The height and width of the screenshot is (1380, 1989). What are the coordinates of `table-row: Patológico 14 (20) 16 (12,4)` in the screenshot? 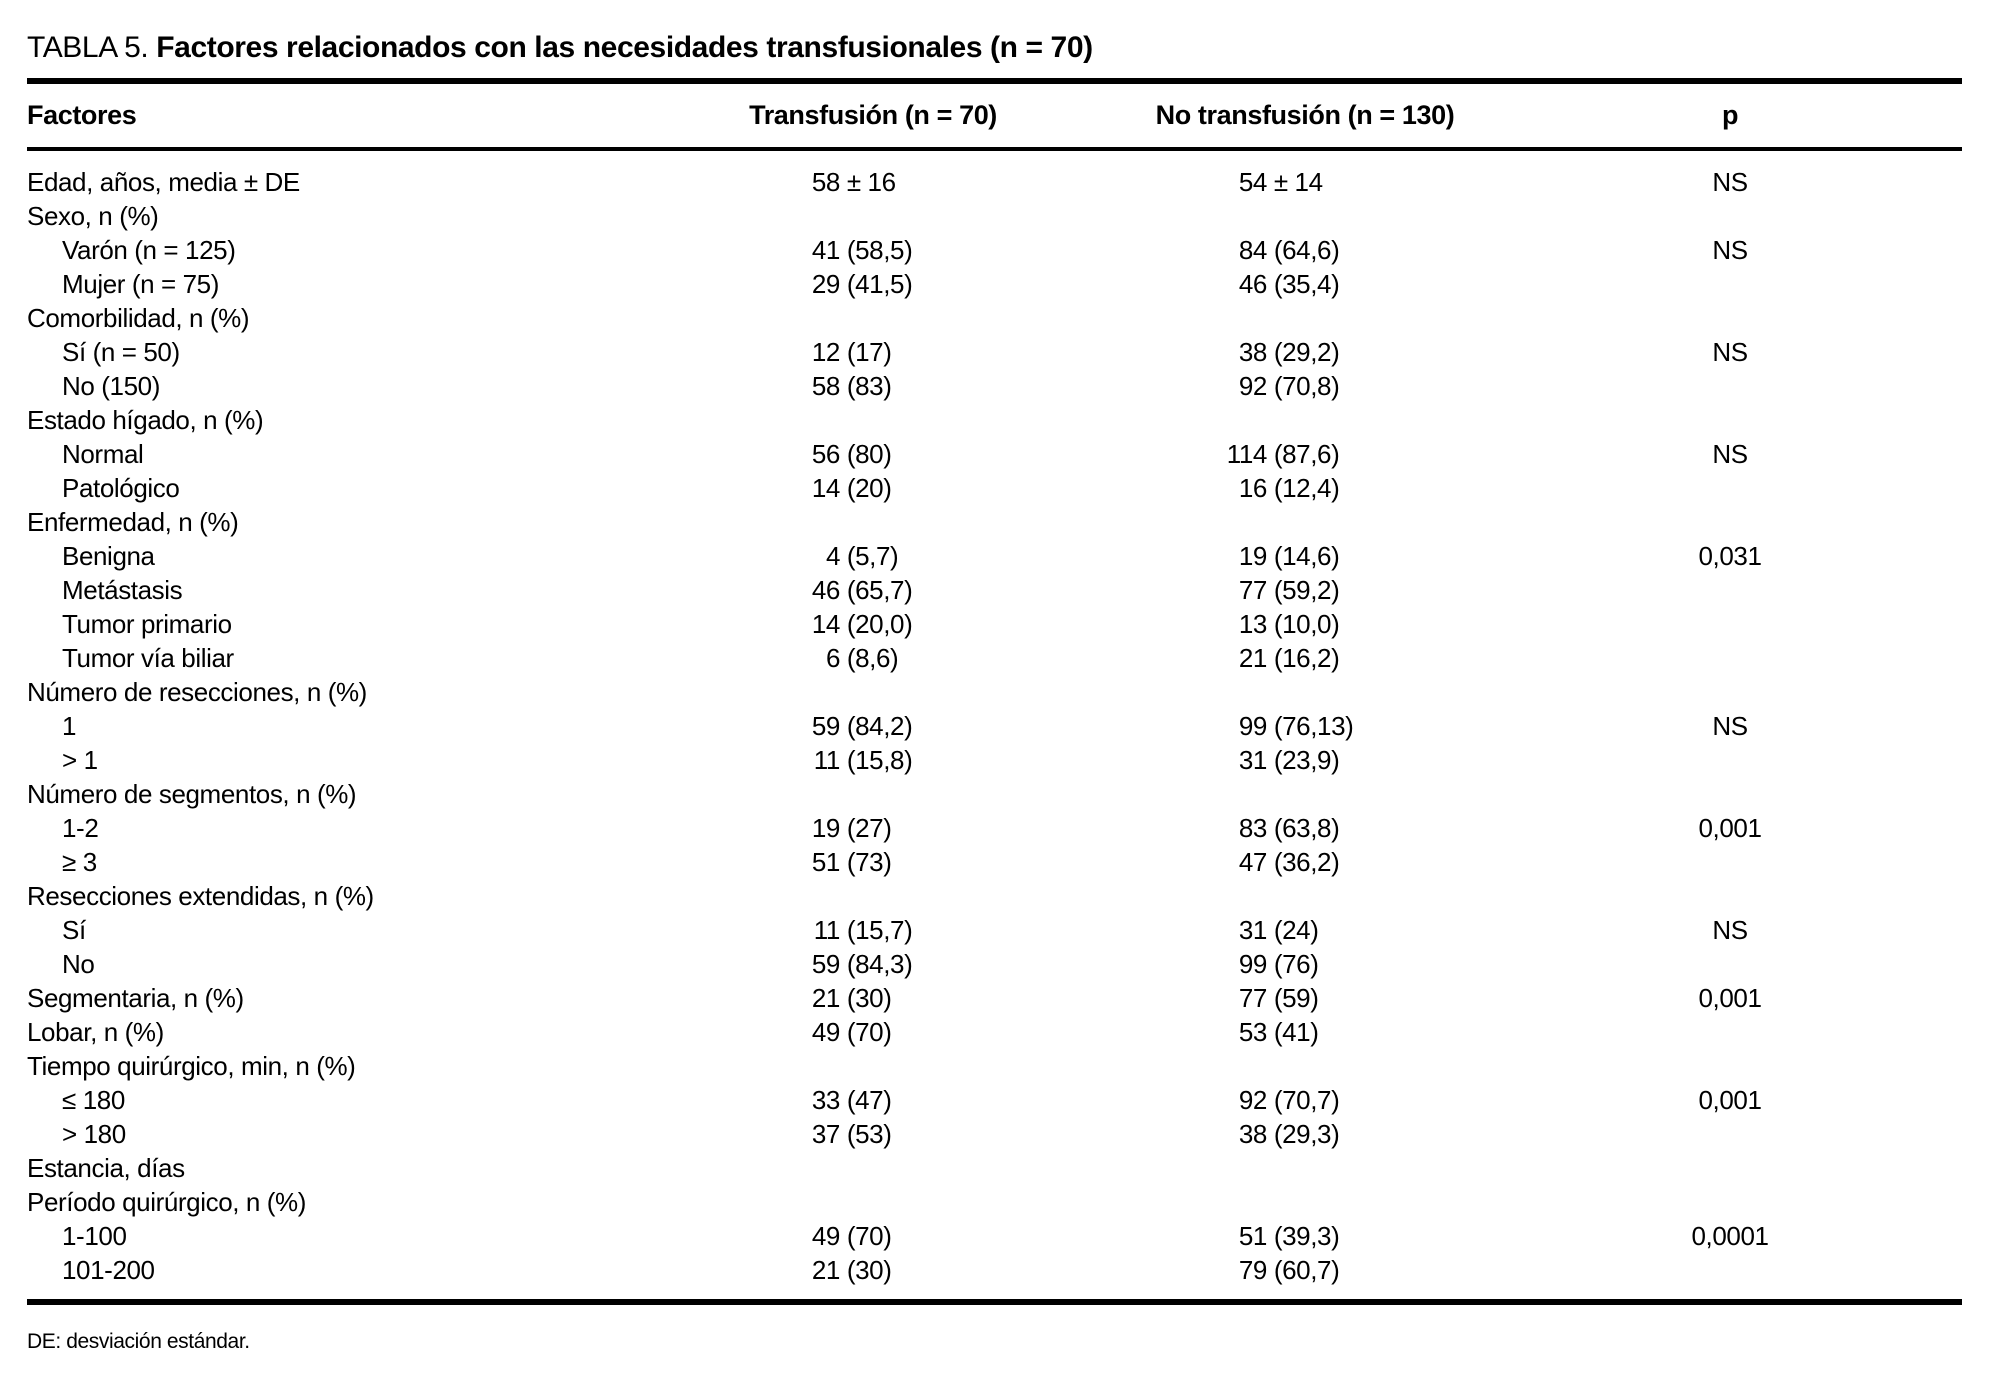 It's located at (994, 488).